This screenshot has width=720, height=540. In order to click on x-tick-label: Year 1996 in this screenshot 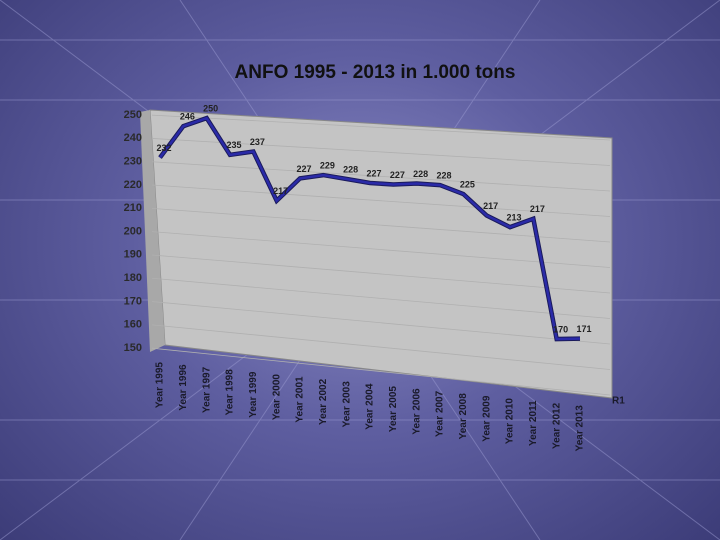, I will do `click(183, 387)`.